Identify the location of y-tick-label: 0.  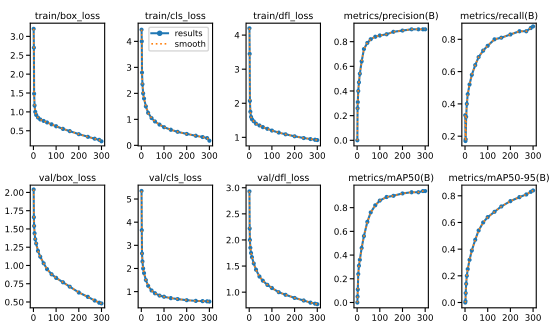
(129, 145).